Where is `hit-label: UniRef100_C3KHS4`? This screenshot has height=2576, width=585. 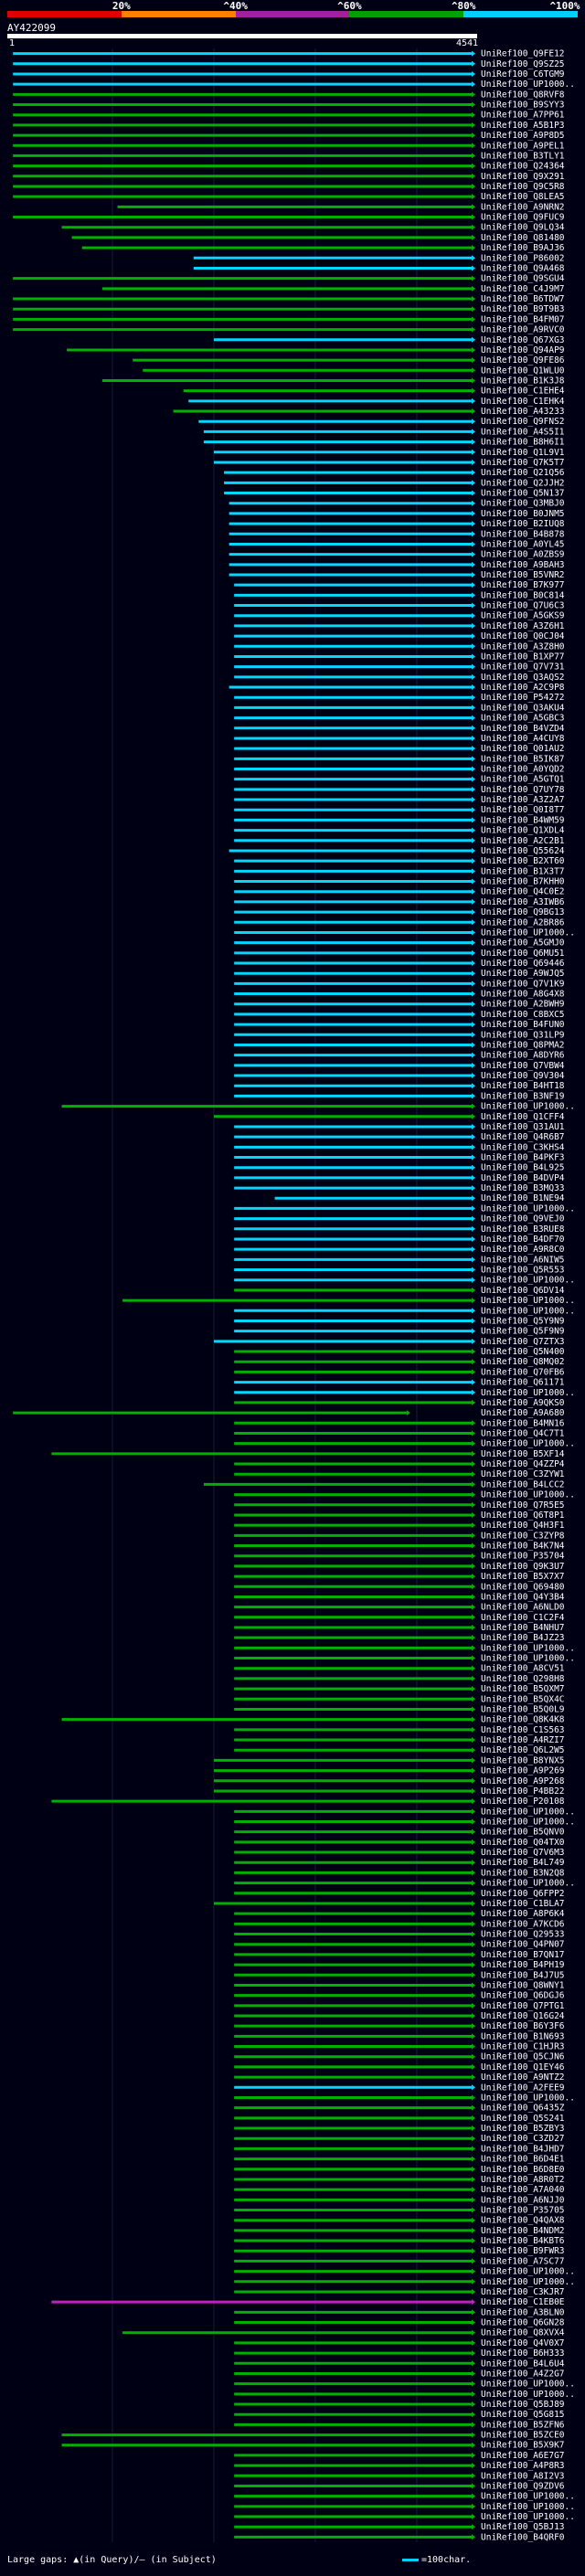
hit-label: UniRef100_C3KHS4 is located at coordinates (523, 1147).